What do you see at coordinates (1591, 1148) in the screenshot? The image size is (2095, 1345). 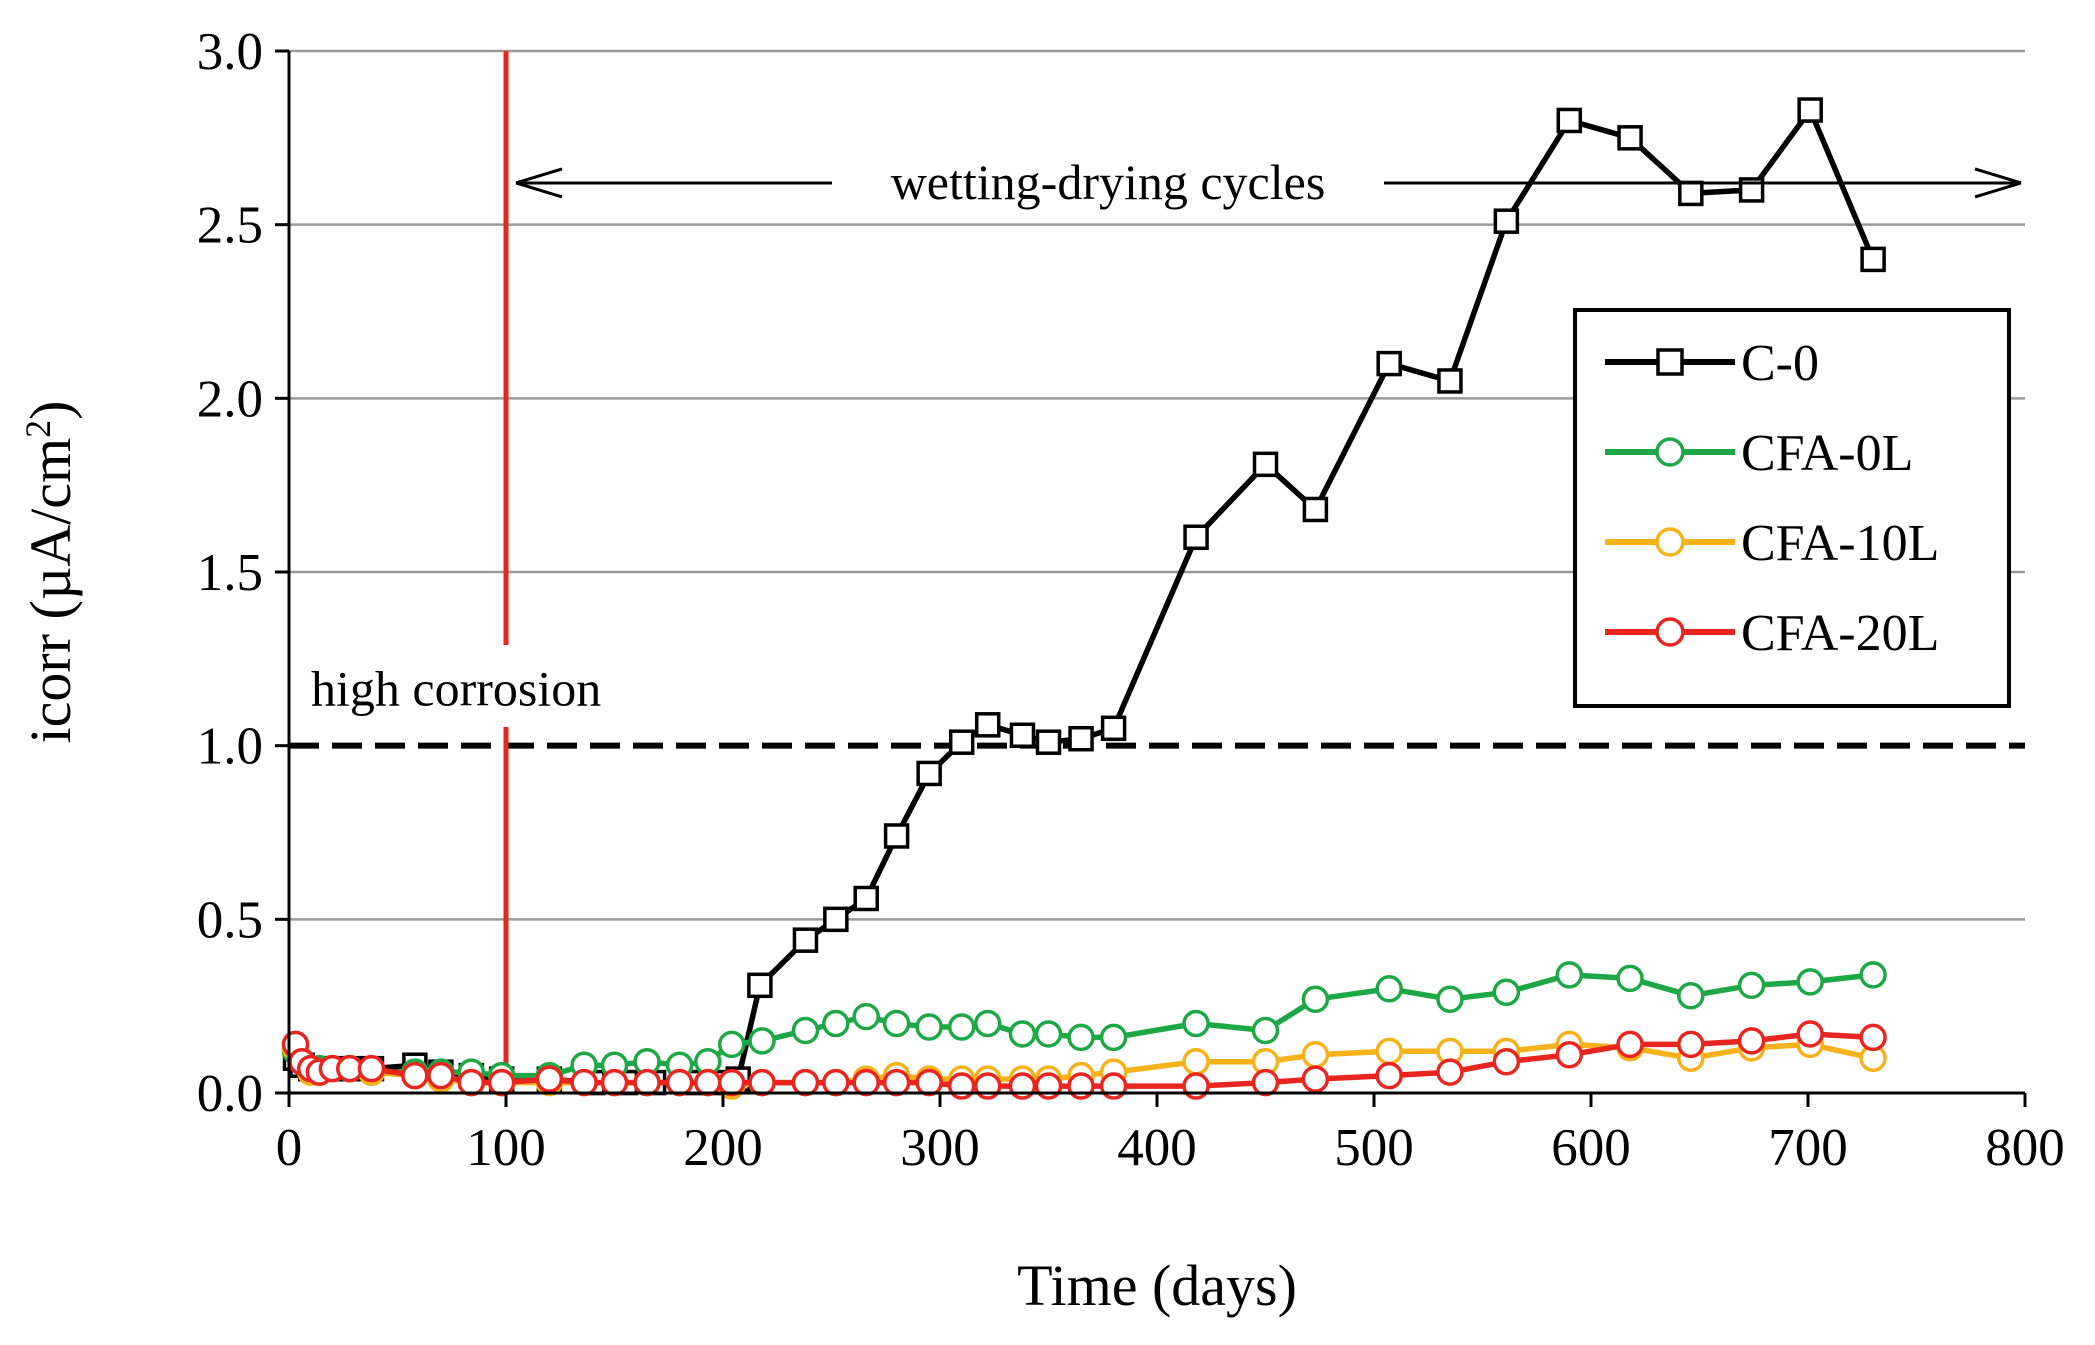 I see `x-tick-label-6: 600` at bounding box center [1591, 1148].